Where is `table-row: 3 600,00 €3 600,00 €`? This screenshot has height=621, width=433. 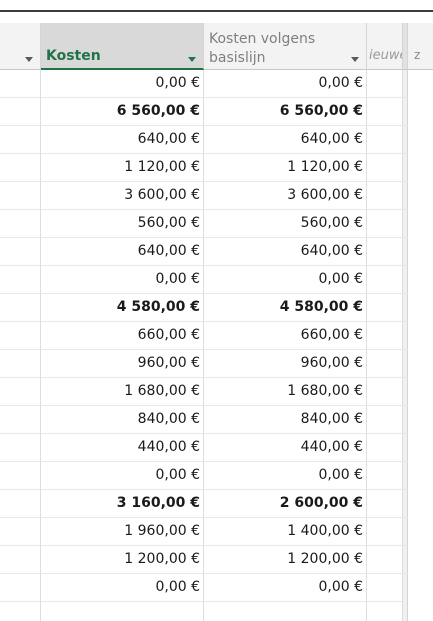
table-row: 3 600,00 €3 600,00 € is located at coordinates (216, 196).